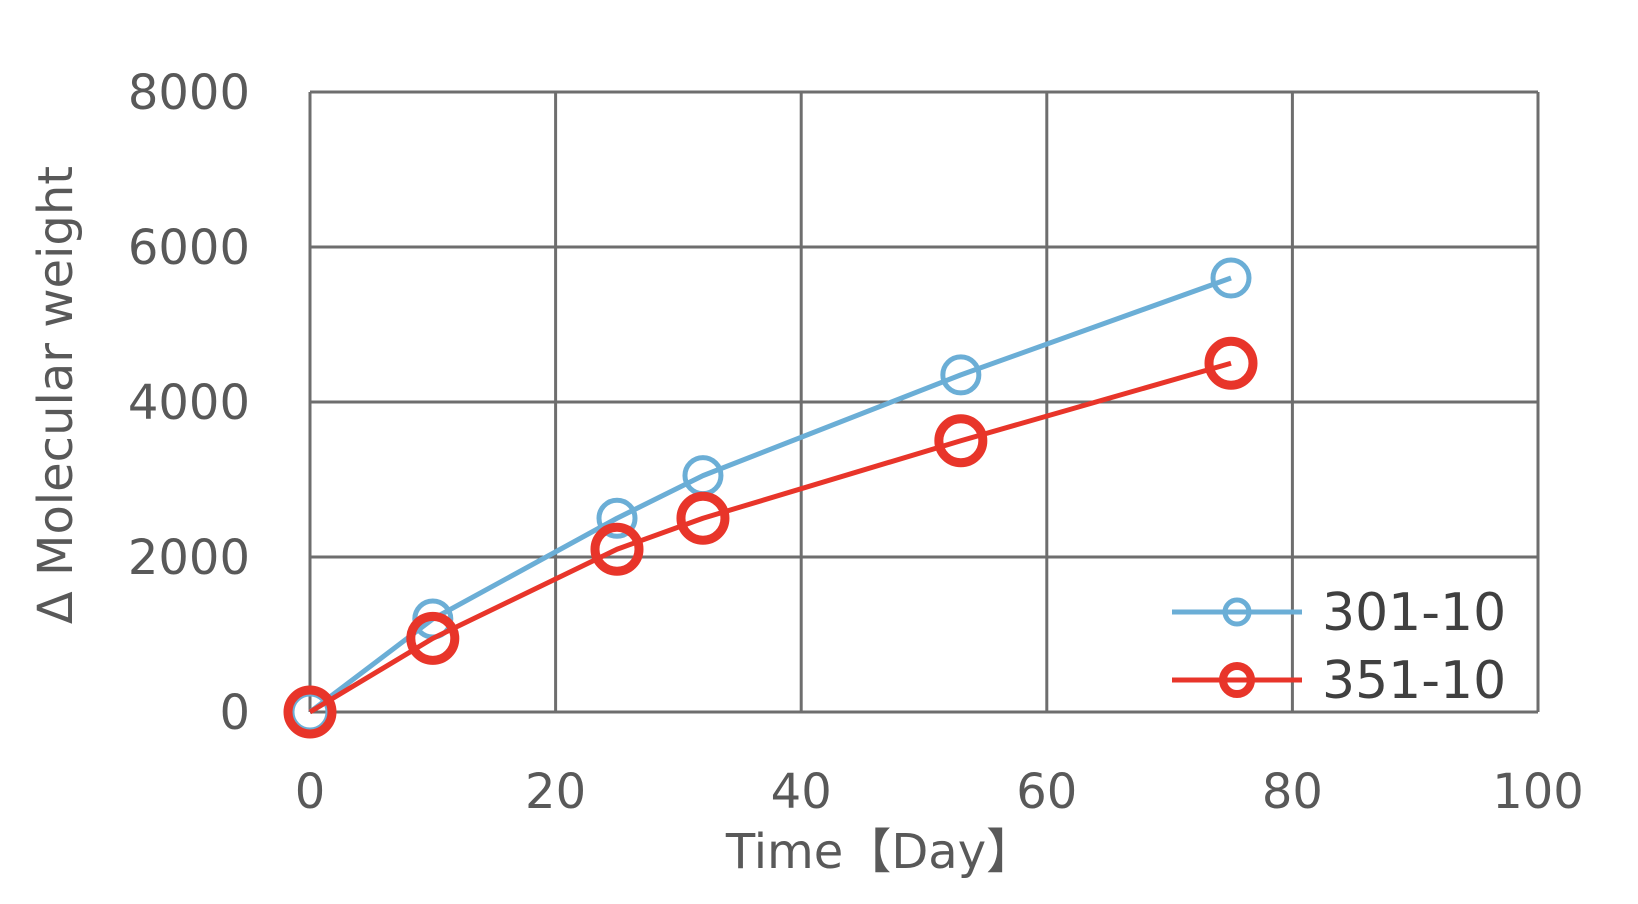 Image resolution: width=1638 pixels, height=904 pixels. I want to click on legend-label: 301-10, so click(1414, 613).